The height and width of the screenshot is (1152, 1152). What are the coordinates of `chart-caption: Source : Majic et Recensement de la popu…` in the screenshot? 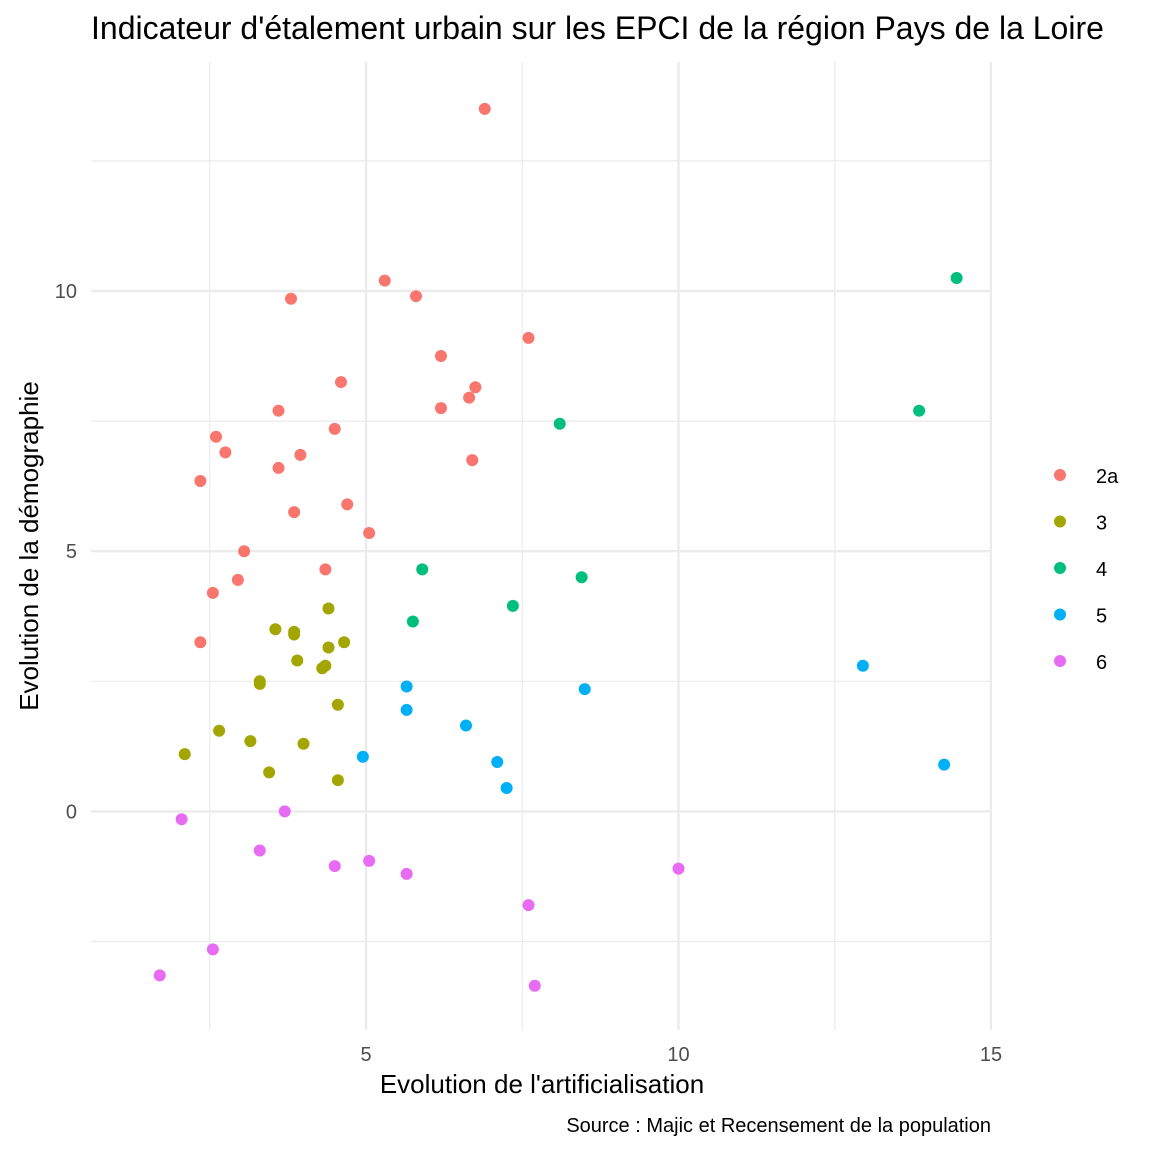 It's located at (778, 1126).